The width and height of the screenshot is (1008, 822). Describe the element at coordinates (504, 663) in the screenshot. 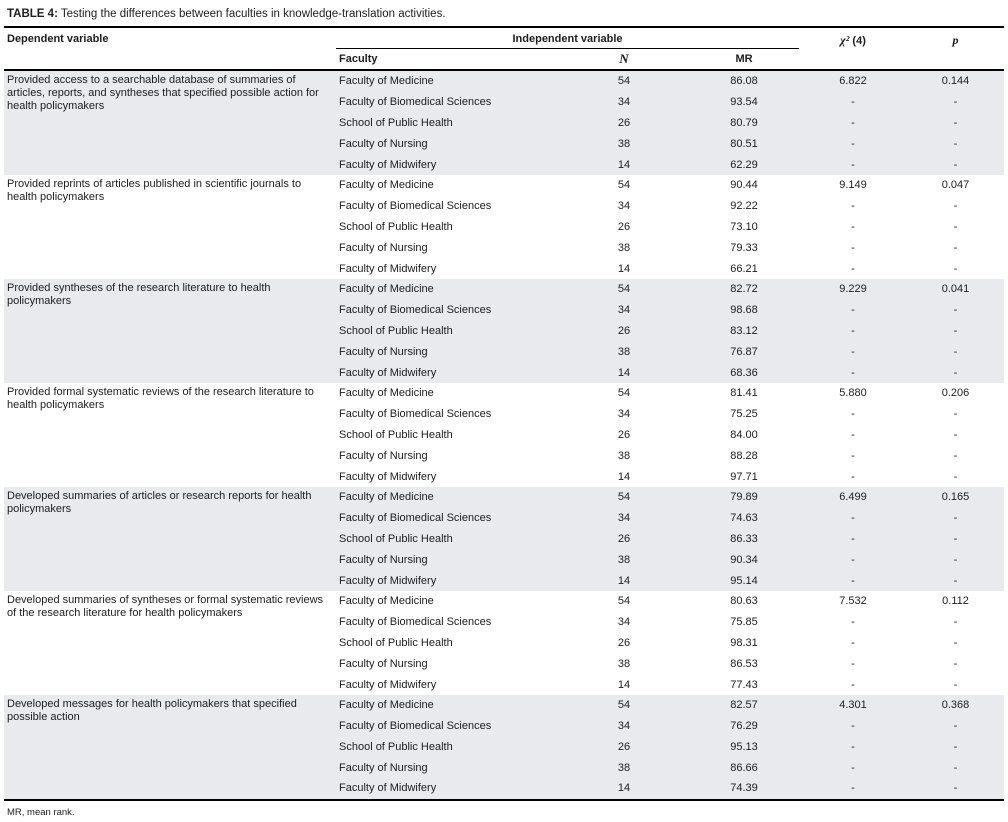

I see `table-row: Faculty of Nursing 38 86.53 - -` at that location.